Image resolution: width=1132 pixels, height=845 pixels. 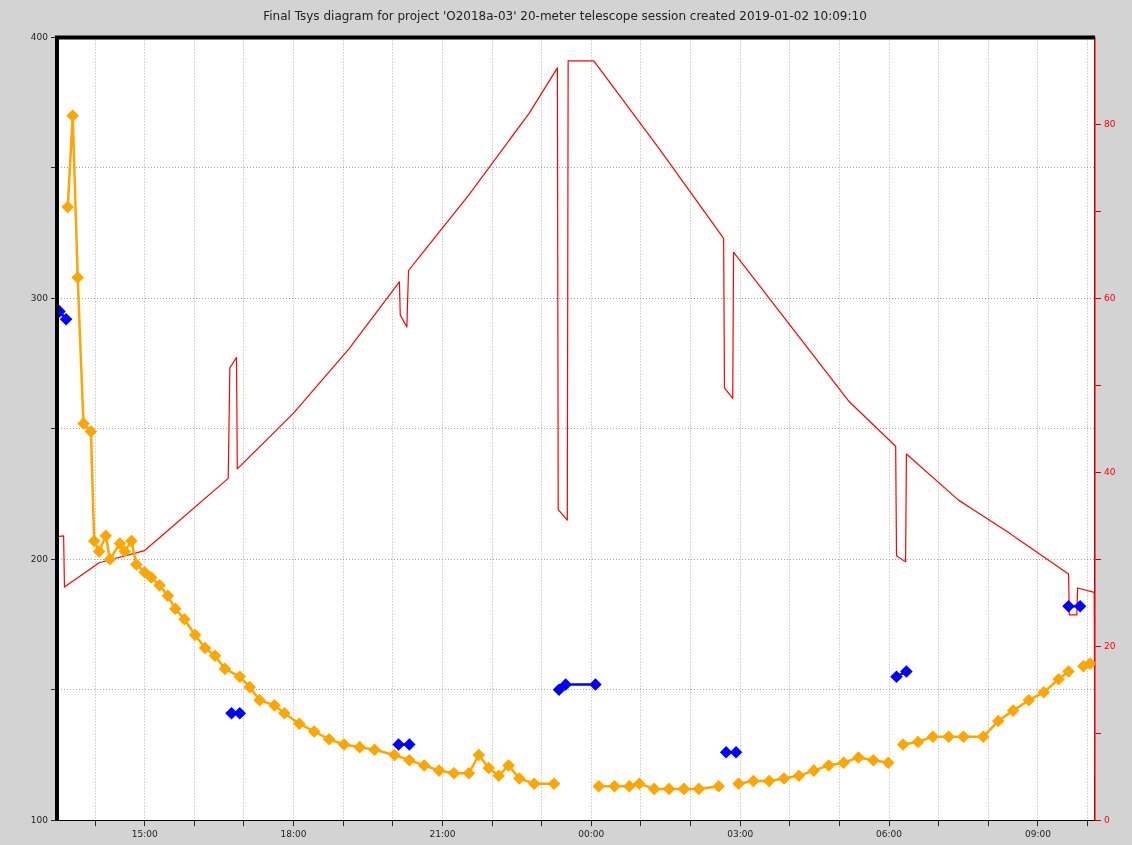 I want to click on x-tick-label: 18:00, so click(x=293, y=833).